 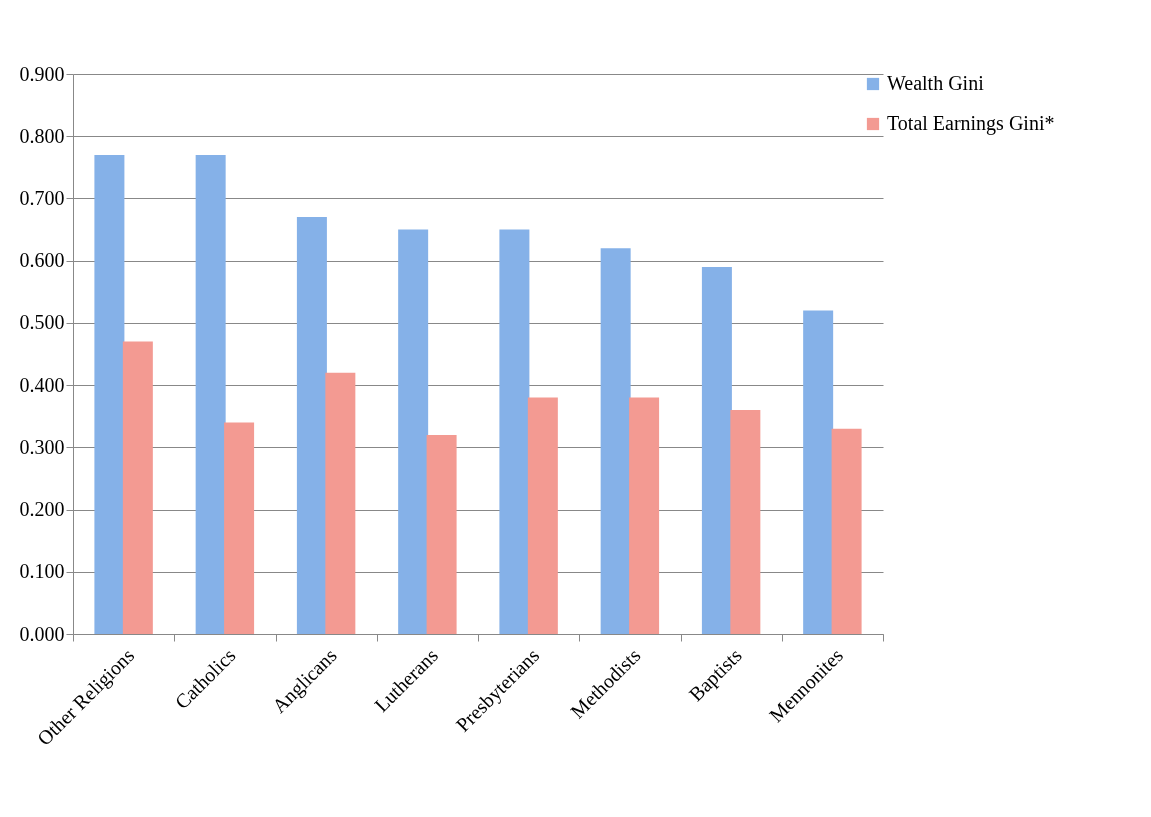 What do you see at coordinates (42, 633) in the screenshot?
I see `y-tick-label: 0.000` at bounding box center [42, 633].